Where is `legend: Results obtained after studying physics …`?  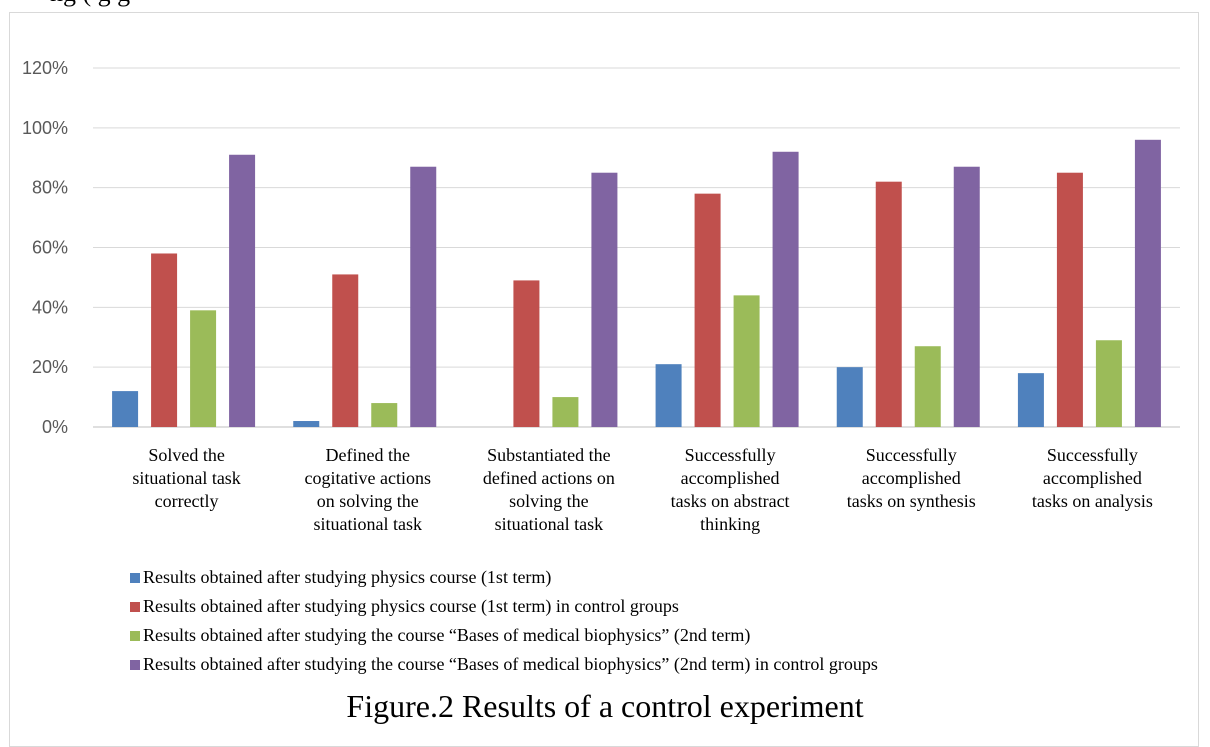 legend: Results obtained after studying physics … is located at coordinates (504, 621).